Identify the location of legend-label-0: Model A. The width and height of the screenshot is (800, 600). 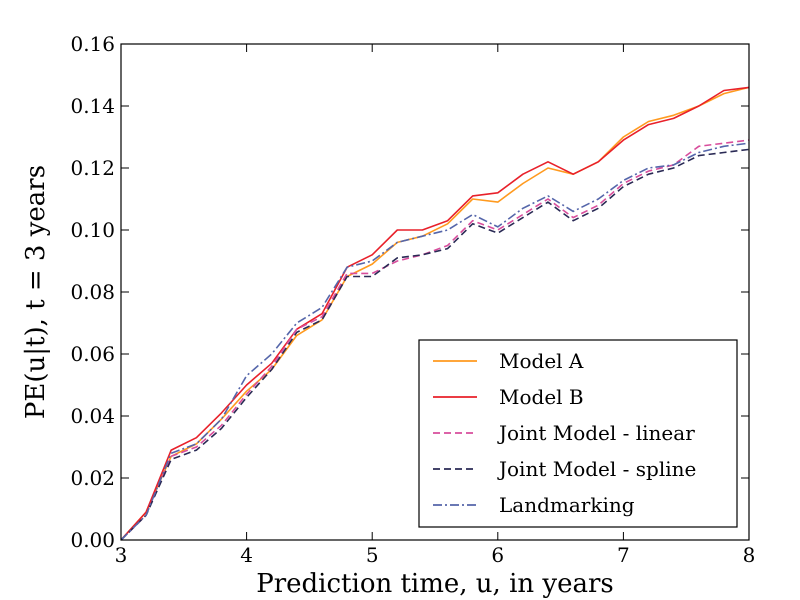
(541, 361).